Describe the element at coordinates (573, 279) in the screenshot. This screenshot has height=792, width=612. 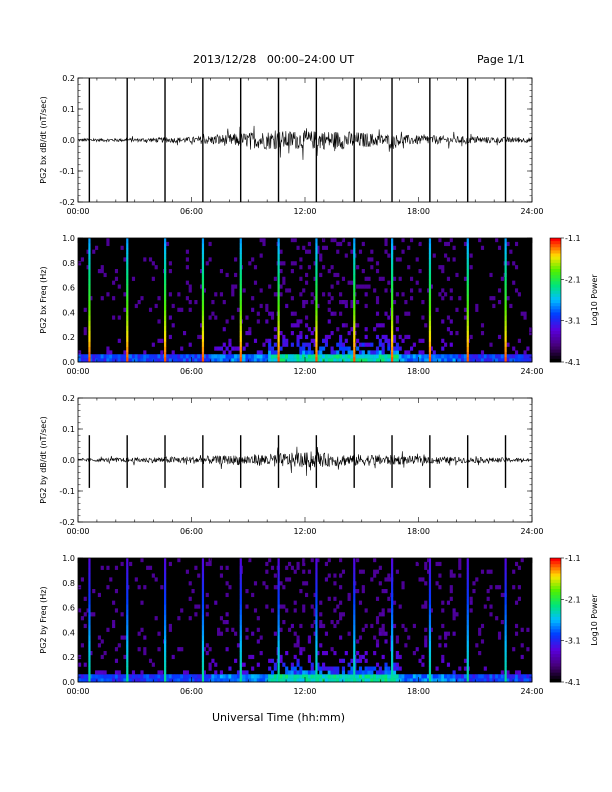
I see `colorbar-tick-label: -2.1` at that location.